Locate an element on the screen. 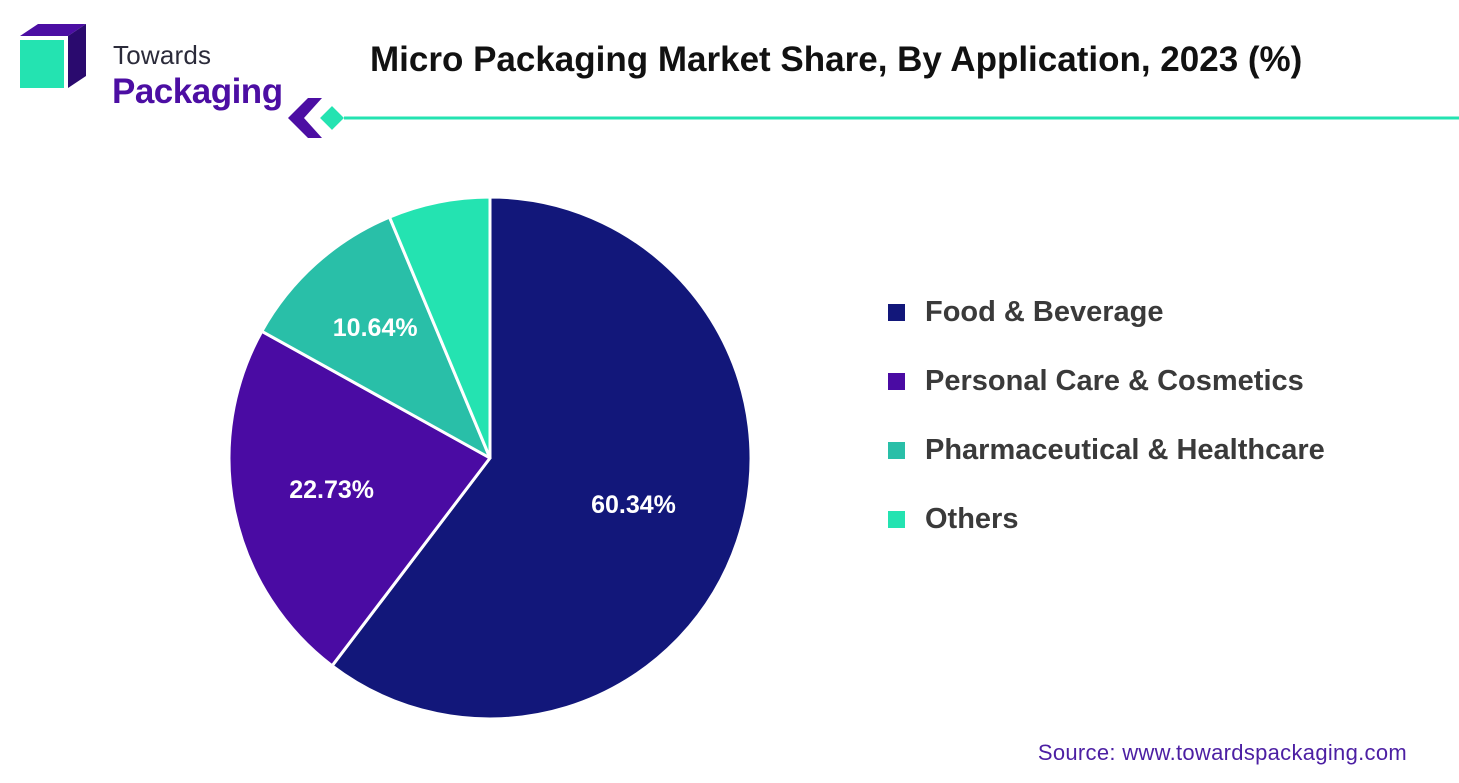  header-divider is located at coordinates (873, 118).